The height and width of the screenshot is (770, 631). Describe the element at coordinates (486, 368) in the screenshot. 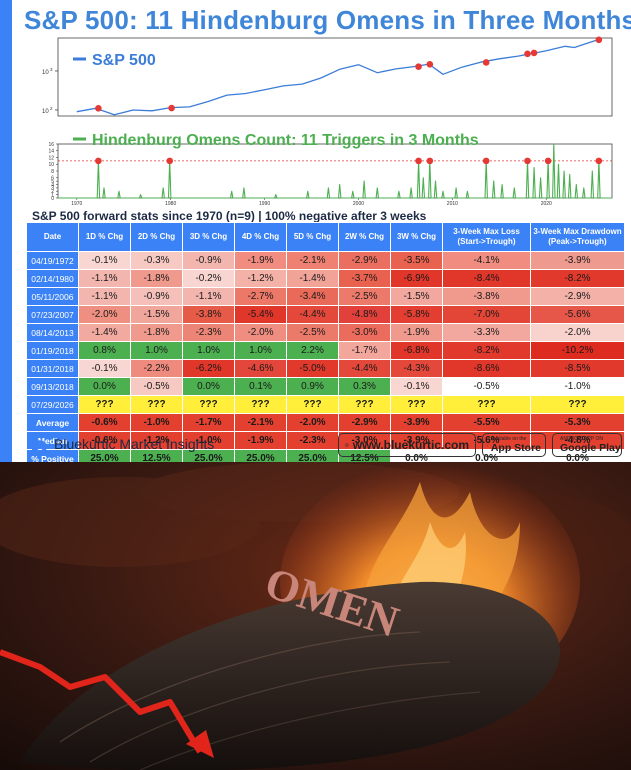

I see `table-cell: -8.6%` at that location.